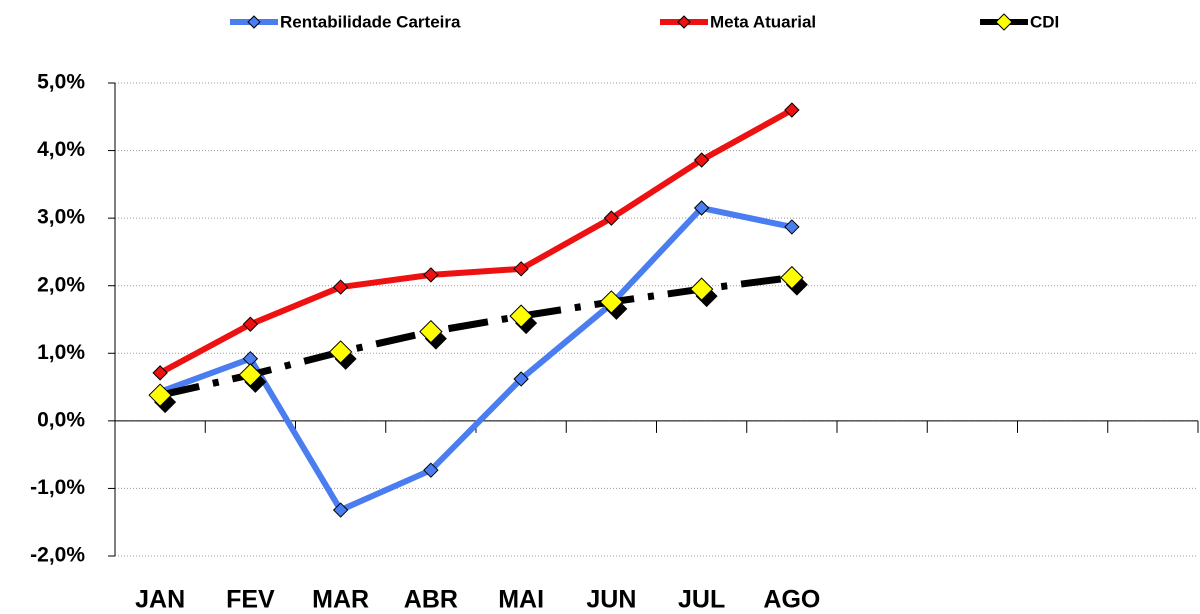  I want to click on y-tick-label: 2,0%, so click(61, 284).